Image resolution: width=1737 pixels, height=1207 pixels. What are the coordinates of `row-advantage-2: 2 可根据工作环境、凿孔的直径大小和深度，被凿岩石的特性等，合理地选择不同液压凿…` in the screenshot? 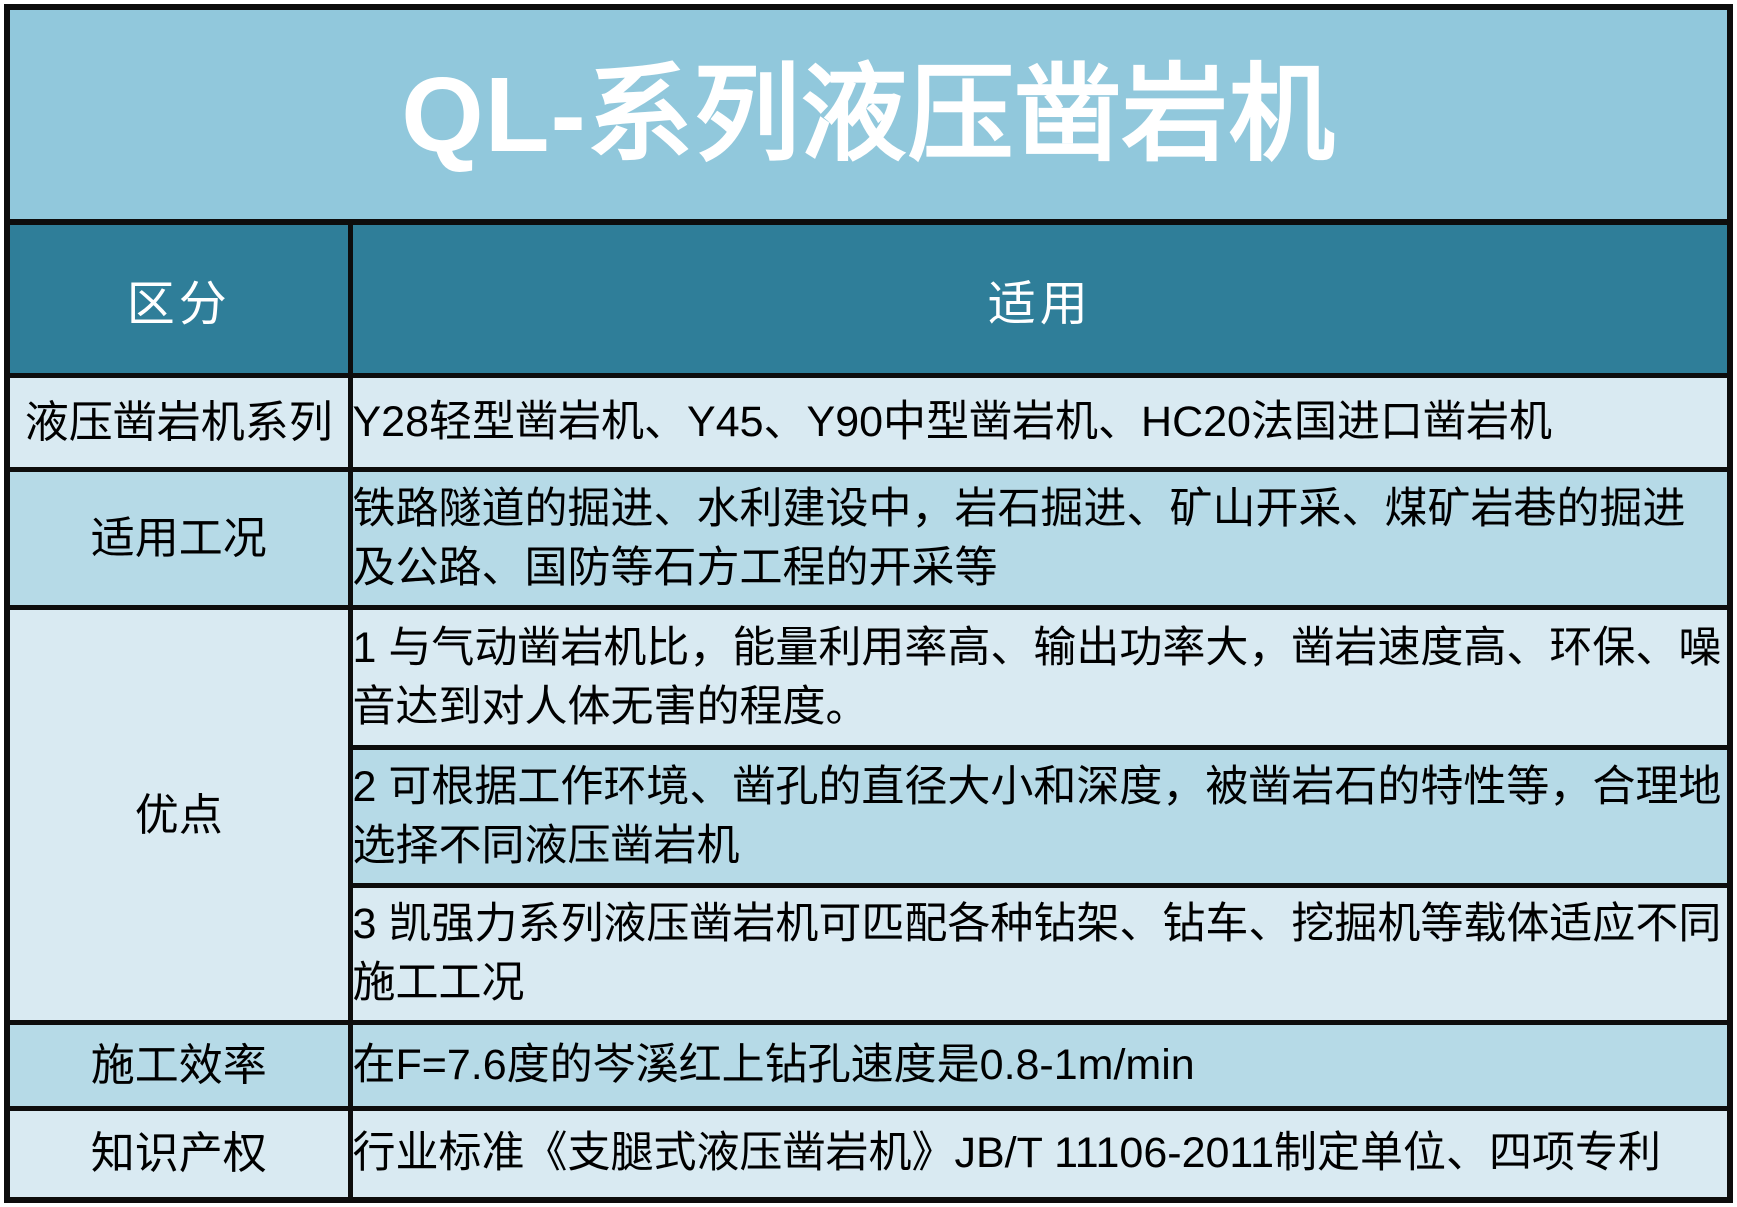 It's located at (868, 817).